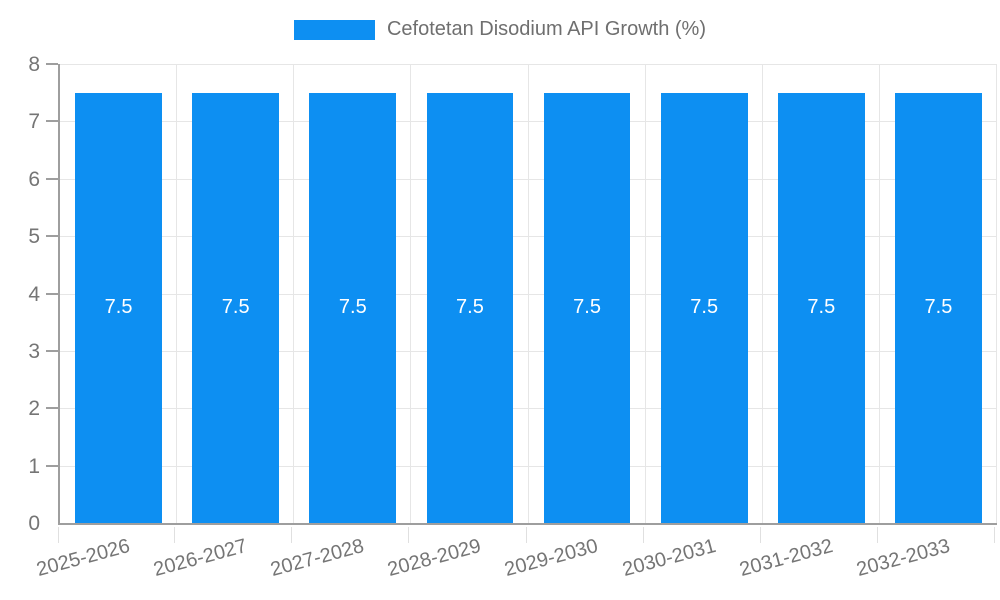 This screenshot has width=1000, height=600. What do you see at coordinates (334, 29) in the screenshot?
I see `legend-swatch` at bounding box center [334, 29].